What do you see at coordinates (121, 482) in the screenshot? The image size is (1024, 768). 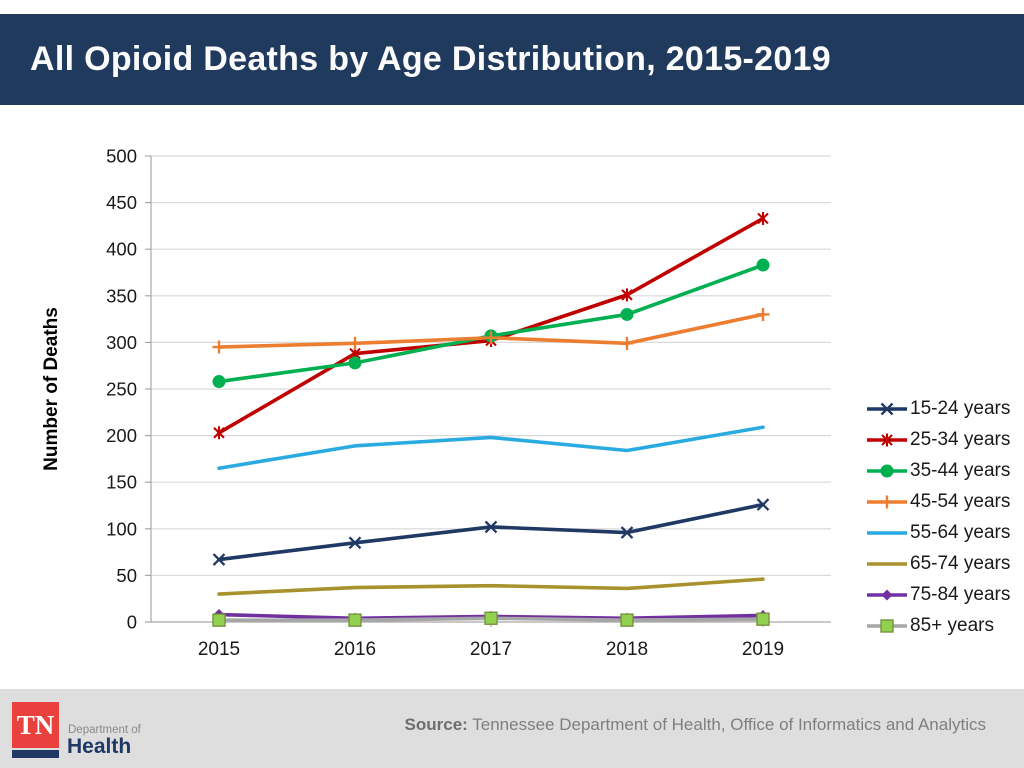 I see `svg-text: 150` at bounding box center [121, 482].